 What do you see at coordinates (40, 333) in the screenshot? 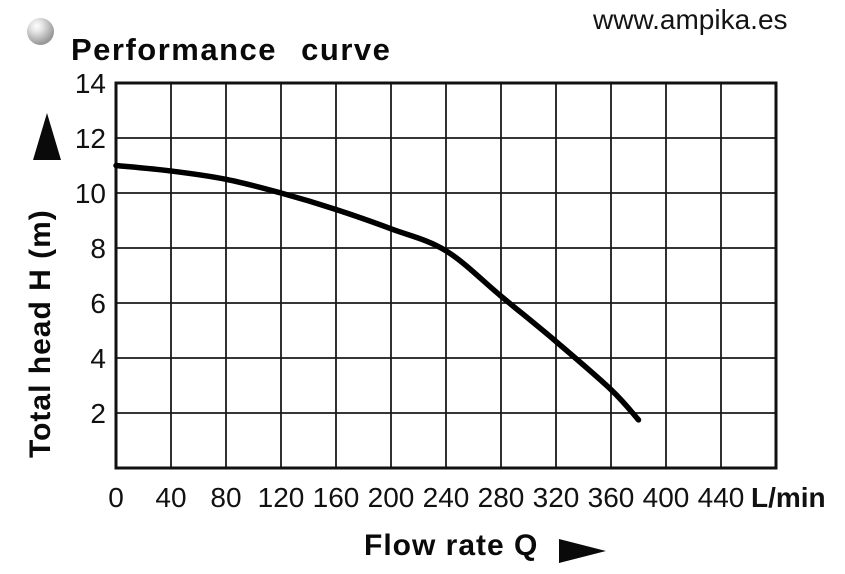
I see `y-axis-title: Total head H (m)` at bounding box center [40, 333].